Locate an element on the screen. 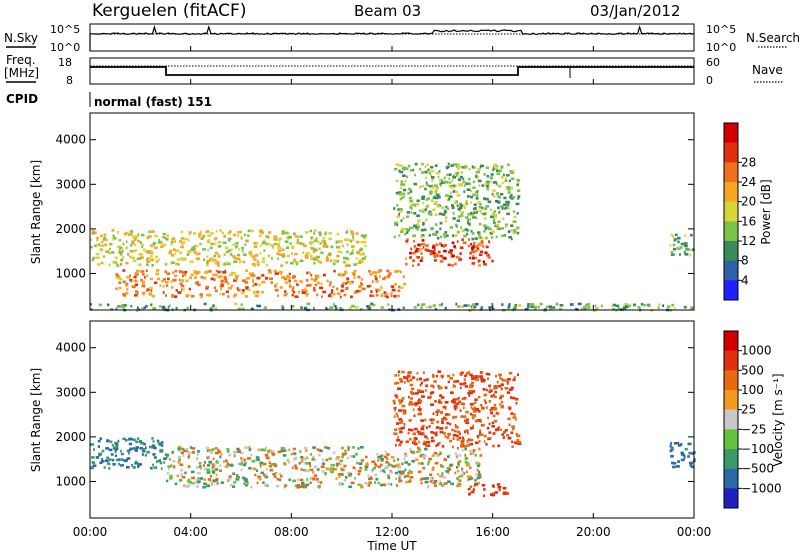 The image size is (800, 554). power-colorbar-label: Power [dB] is located at coordinates (766, 211).